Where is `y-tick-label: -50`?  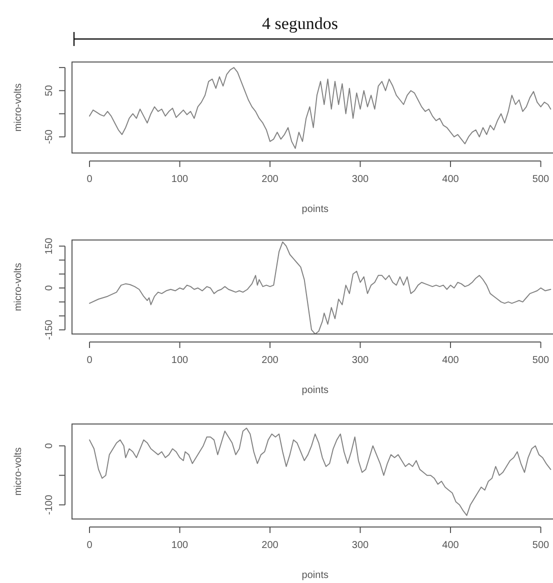
y-tick-label: -50 is located at coordinates (49, 136).